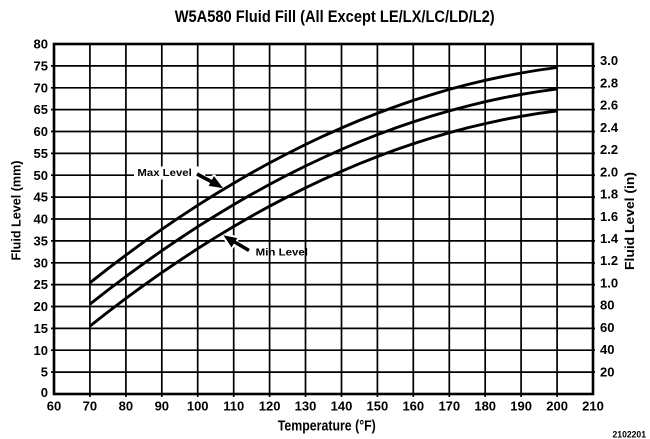  What do you see at coordinates (609, 260) in the screenshot?
I see `svg-text: 1.2` at bounding box center [609, 260].